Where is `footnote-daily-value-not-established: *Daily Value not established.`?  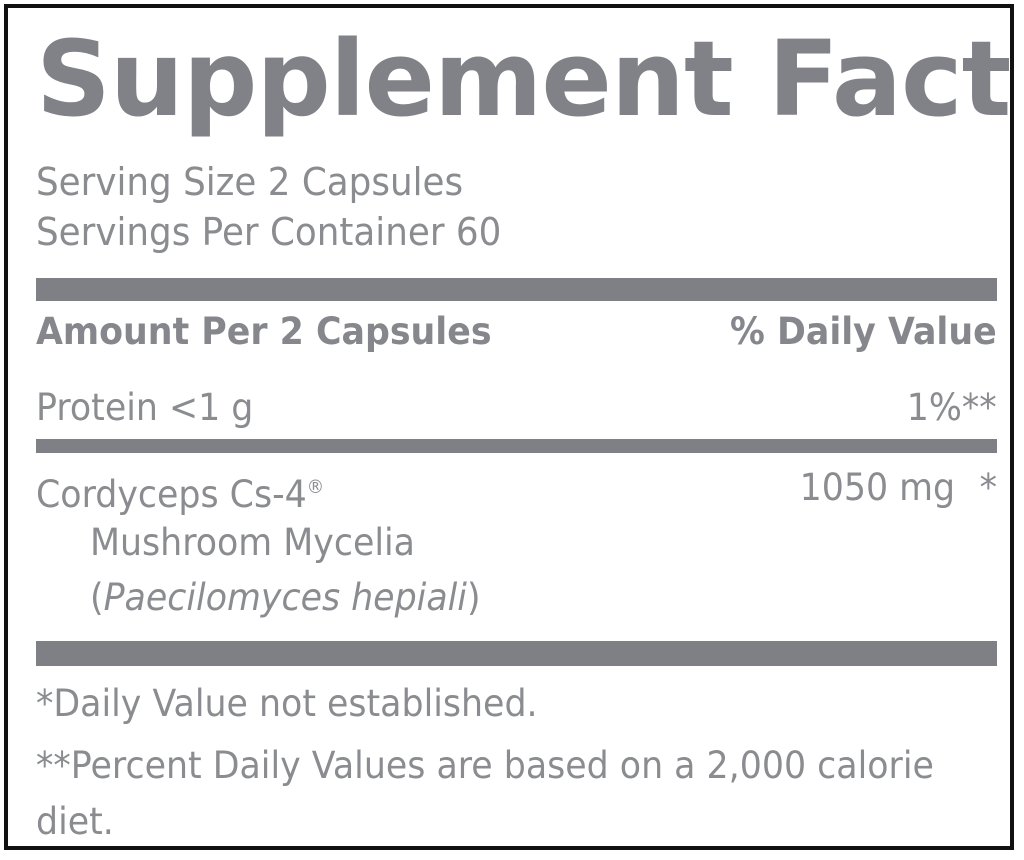
footnote-daily-value-not-established: *Daily Value not established. is located at coordinates (287, 703).